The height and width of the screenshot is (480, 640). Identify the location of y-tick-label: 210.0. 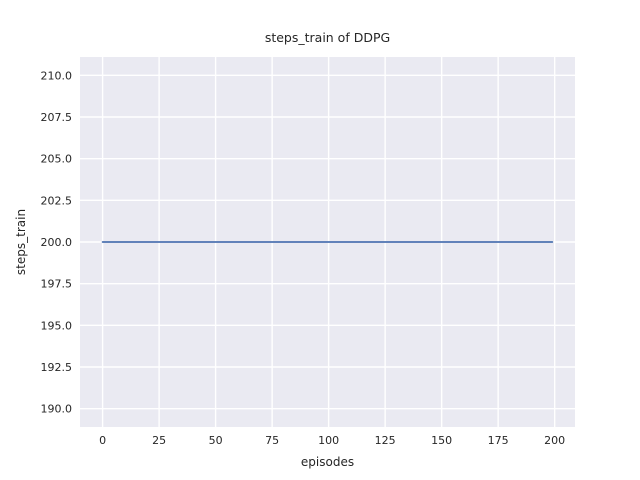
(57, 75).